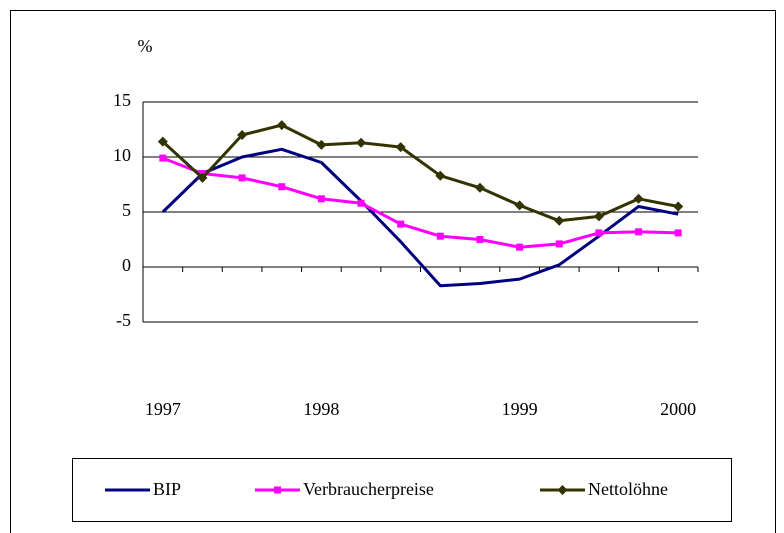 Image resolution: width=784 pixels, height=533 pixels. Describe the element at coordinates (520, 409) in the screenshot. I see `x-tick-label: 1999` at that location.